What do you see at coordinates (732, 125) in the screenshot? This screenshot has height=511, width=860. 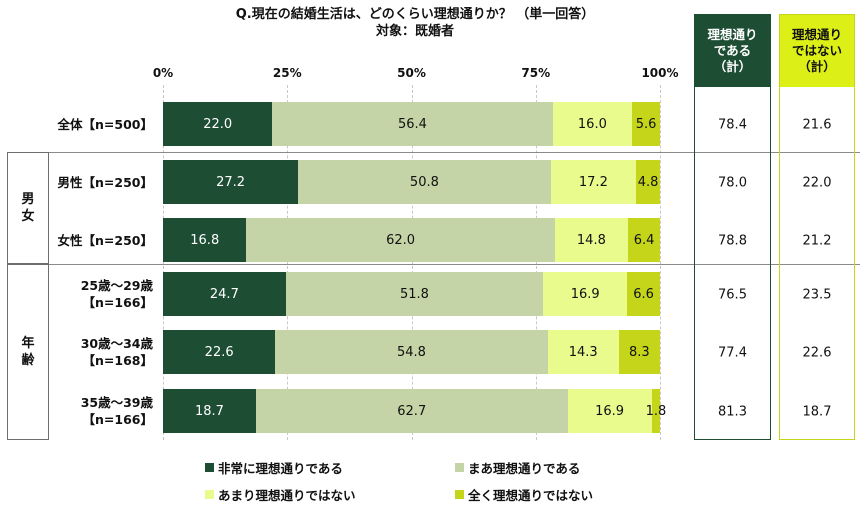 I see `total-value: 78.4` at bounding box center [732, 125].